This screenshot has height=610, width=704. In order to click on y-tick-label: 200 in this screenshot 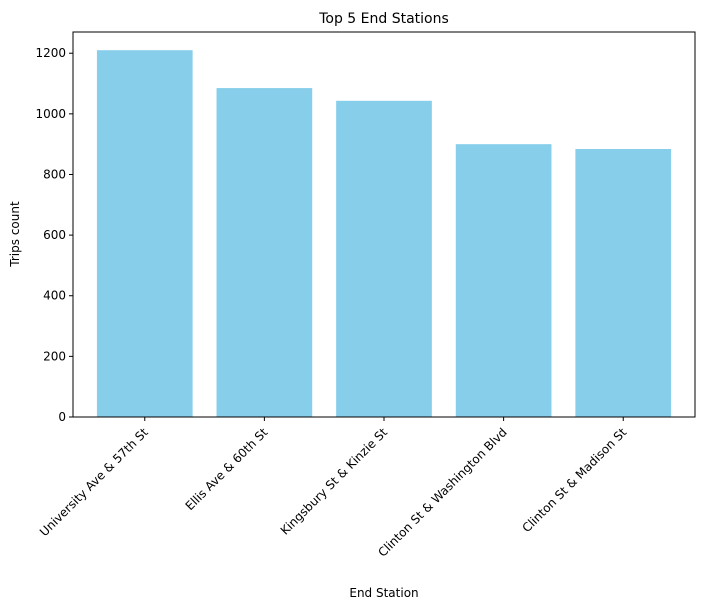, I will do `click(54, 356)`.